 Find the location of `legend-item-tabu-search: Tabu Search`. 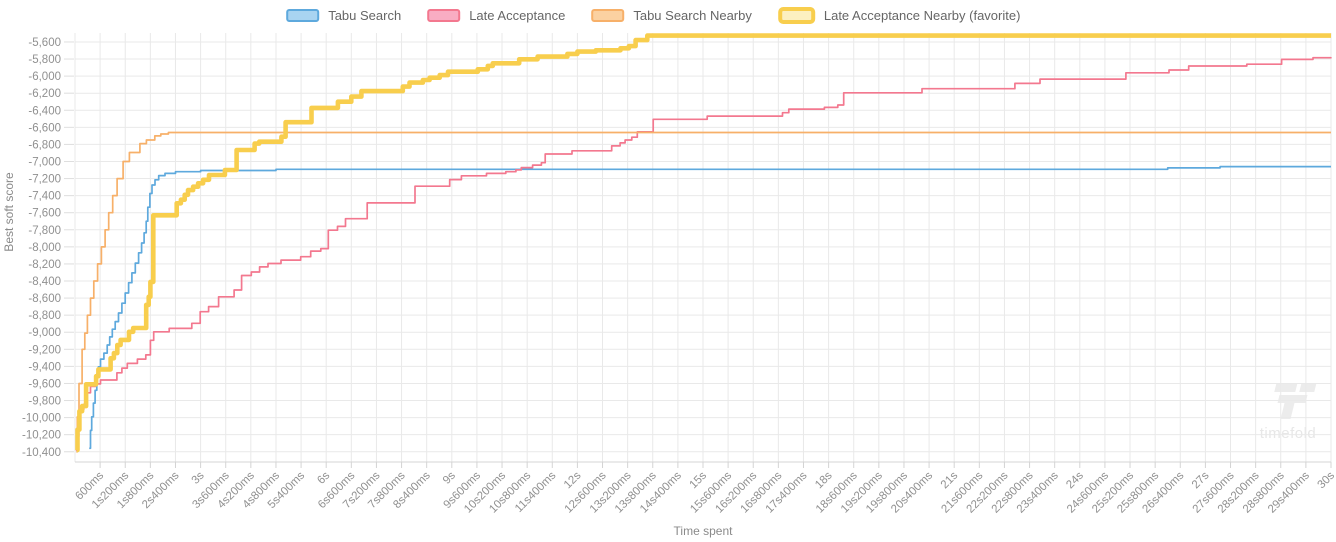

legend-item-tabu-search: Tabu Search is located at coordinates (343, 15).